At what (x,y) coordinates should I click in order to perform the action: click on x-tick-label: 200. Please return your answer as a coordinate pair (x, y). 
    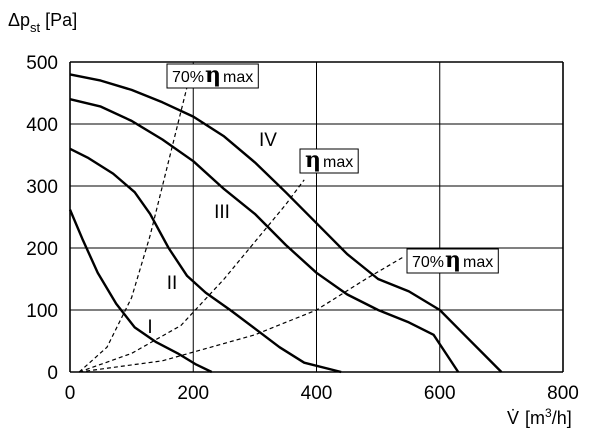
    Looking at the image, I should click on (193, 393).